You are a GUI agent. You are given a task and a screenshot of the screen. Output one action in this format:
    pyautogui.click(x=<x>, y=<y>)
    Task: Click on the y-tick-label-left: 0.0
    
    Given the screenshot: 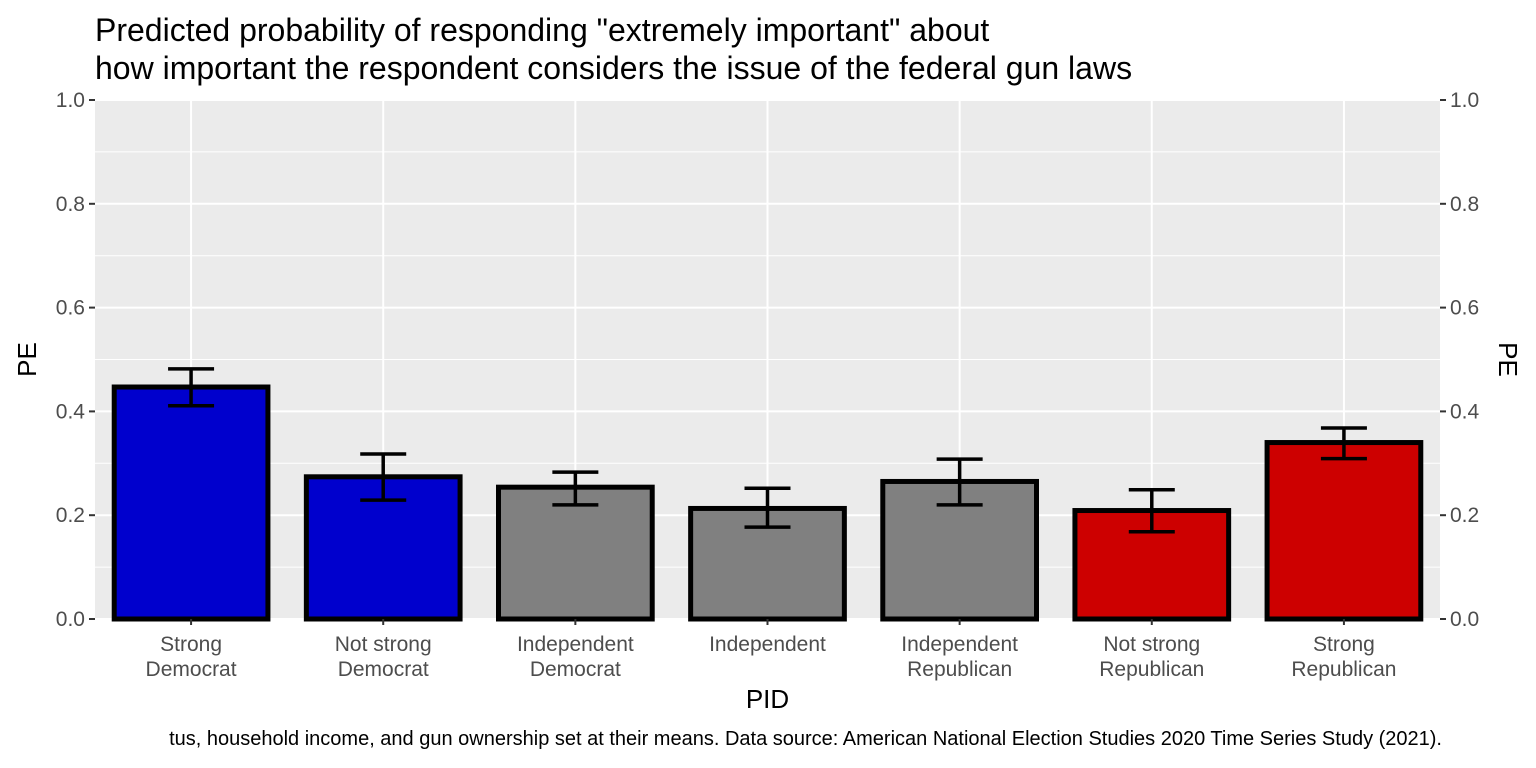 What is the action you would take?
    pyautogui.click(x=70, y=619)
    